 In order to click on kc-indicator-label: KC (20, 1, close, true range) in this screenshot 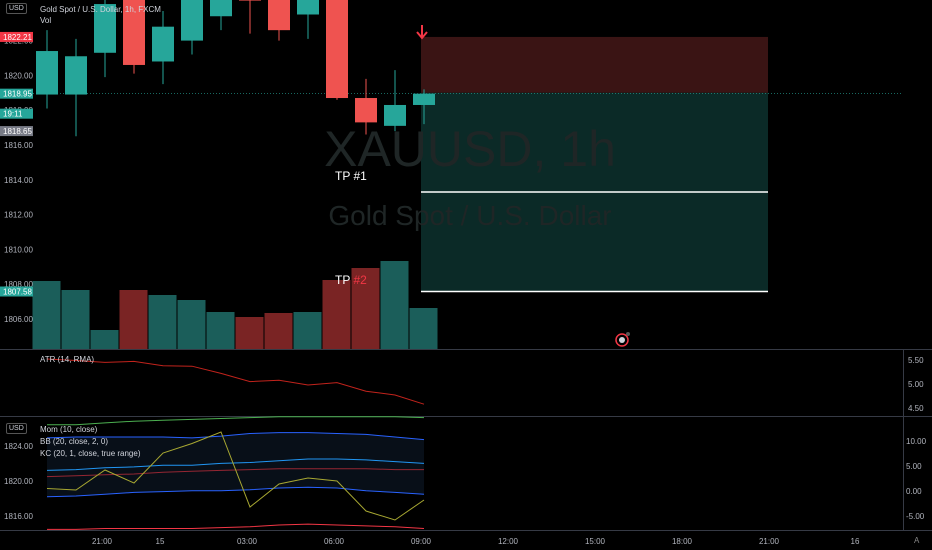, I will do `click(90, 453)`.